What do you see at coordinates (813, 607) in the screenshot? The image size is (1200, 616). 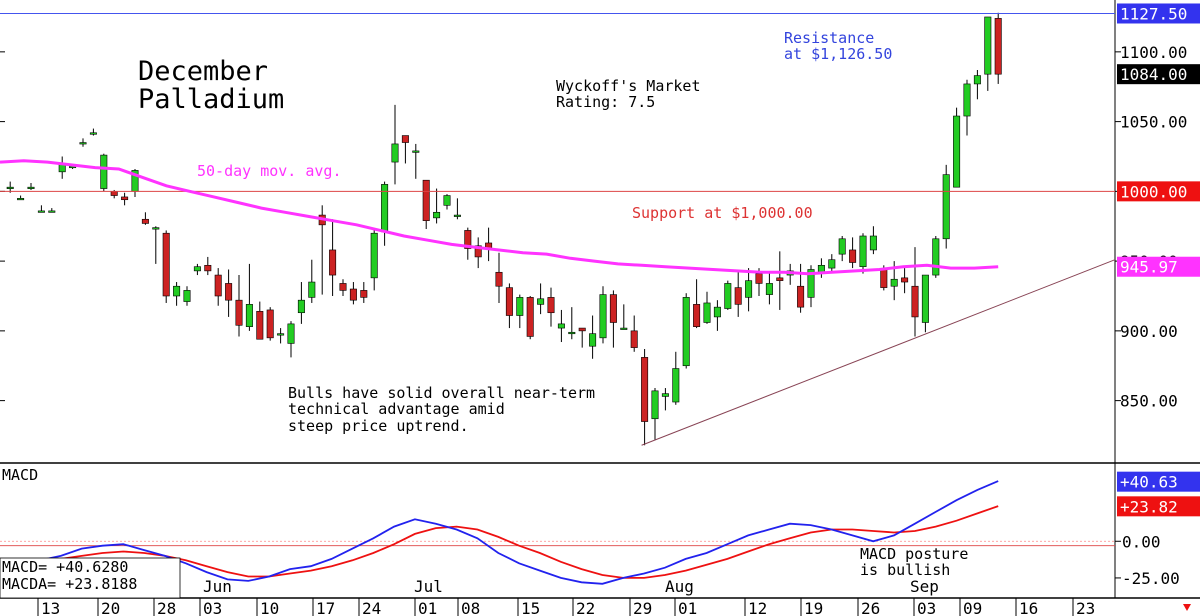 I see `date-label: 19` at bounding box center [813, 607].